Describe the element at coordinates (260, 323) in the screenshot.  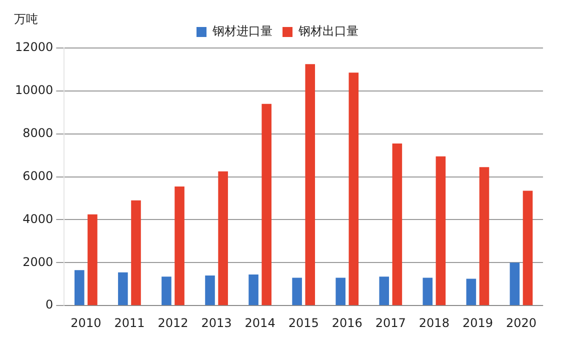
I see `x-tick-label: 2014` at that location.